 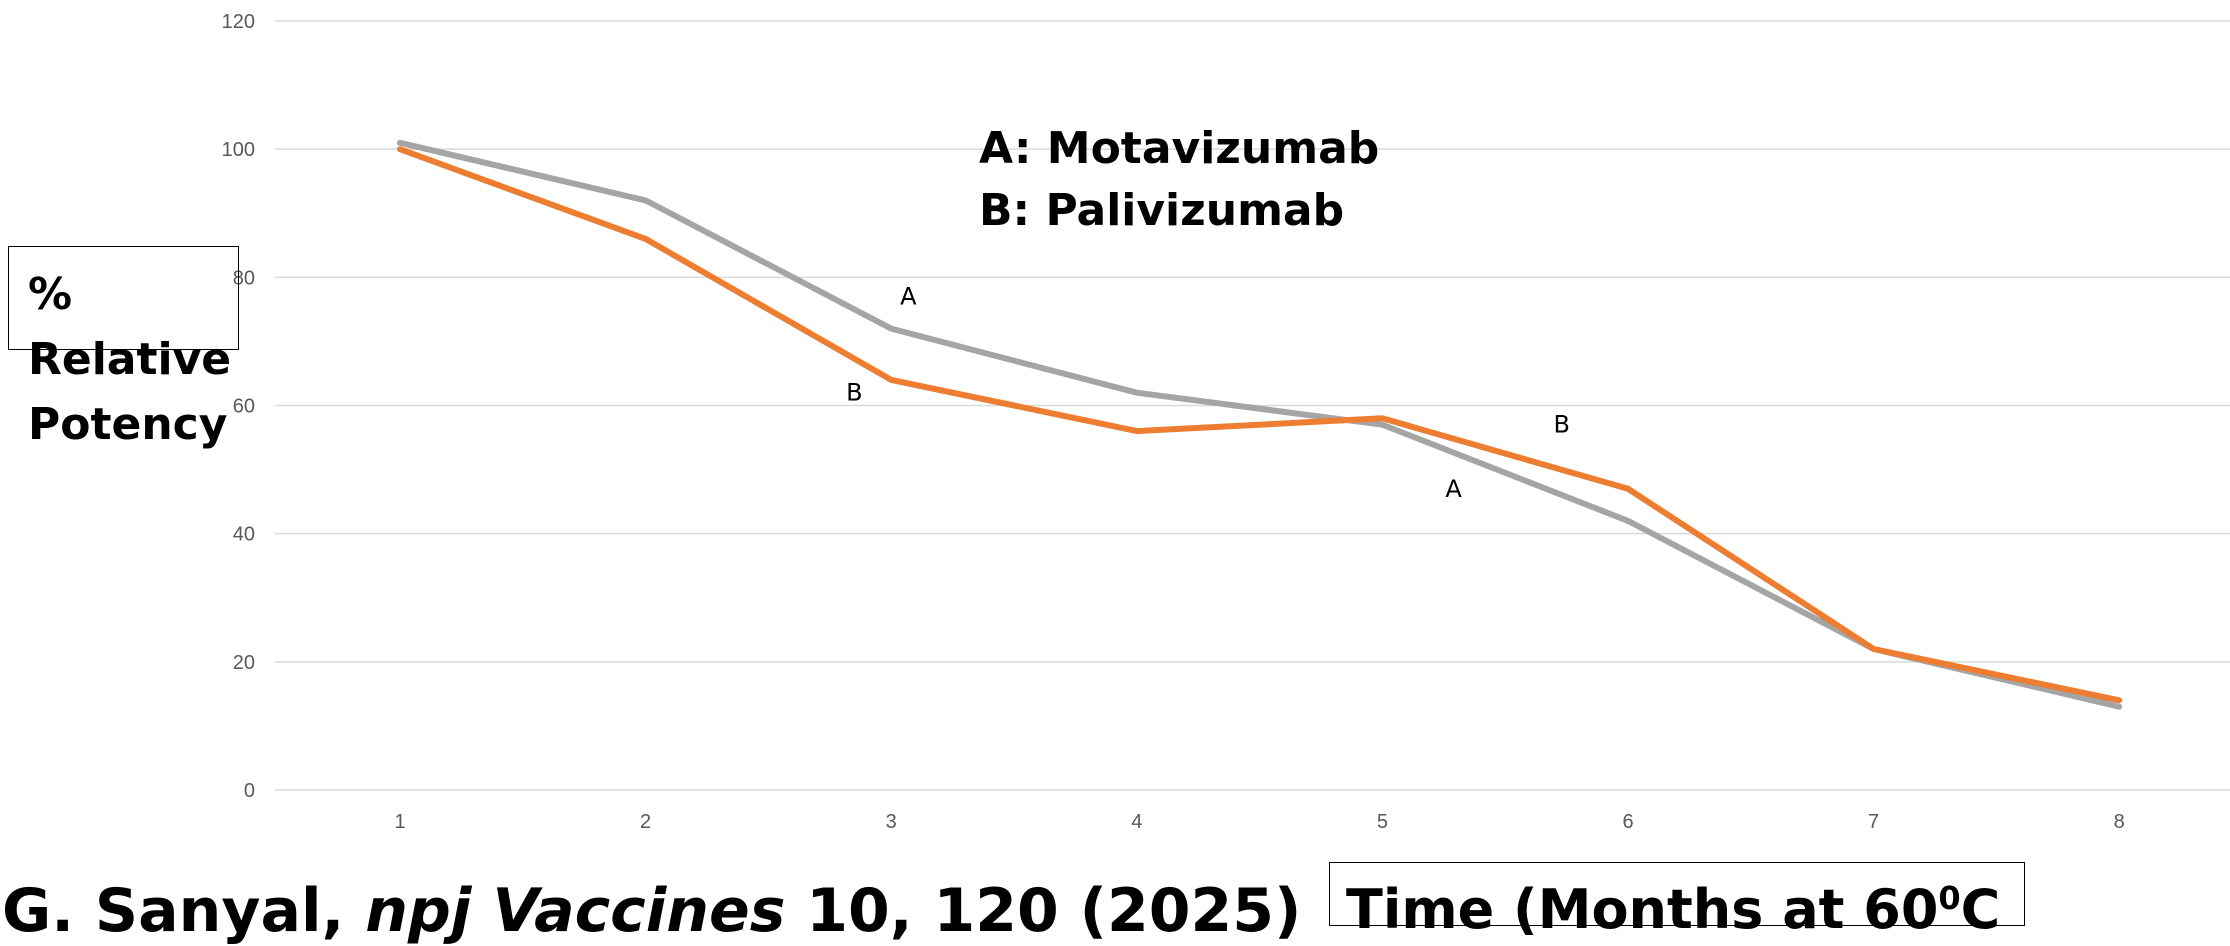 I want to click on x-tick-label-1: 1, so click(x=399, y=822).